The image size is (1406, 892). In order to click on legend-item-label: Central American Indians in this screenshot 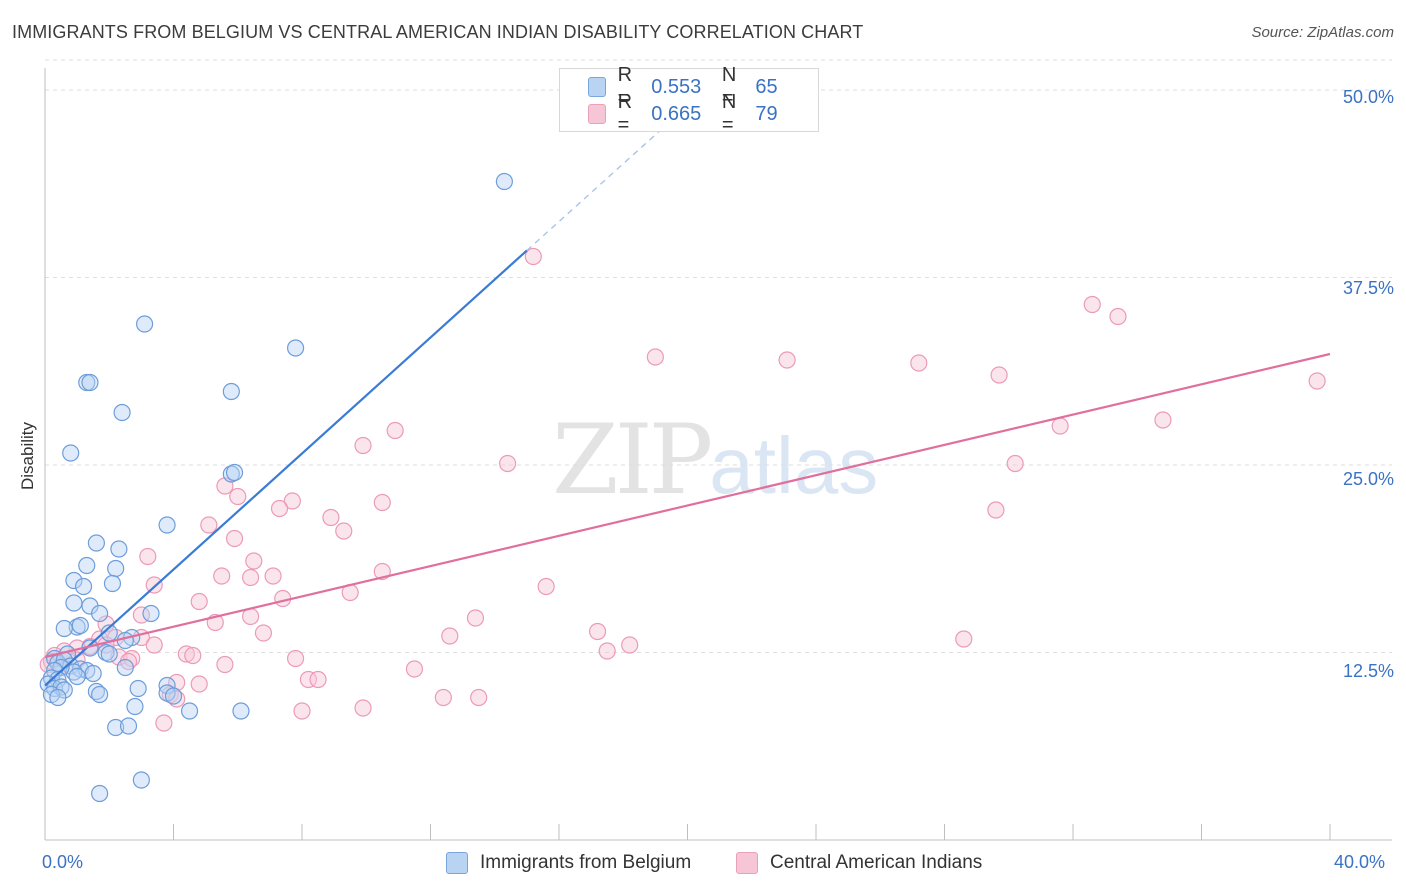, I will do `click(876, 862)`.